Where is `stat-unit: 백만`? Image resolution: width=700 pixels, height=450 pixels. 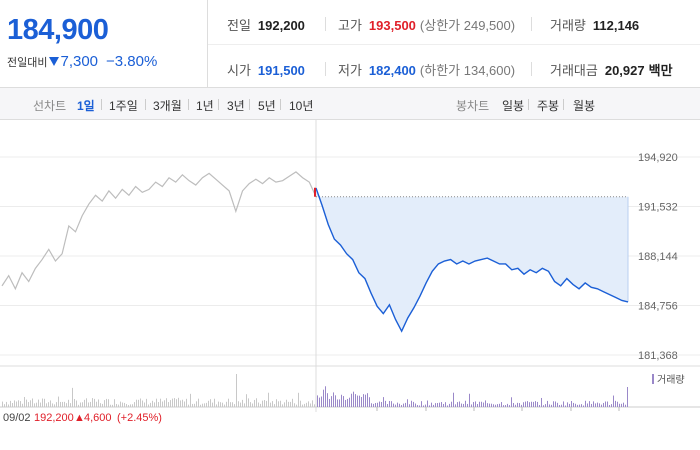
stat-unit: 백만 is located at coordinates (660, 70).